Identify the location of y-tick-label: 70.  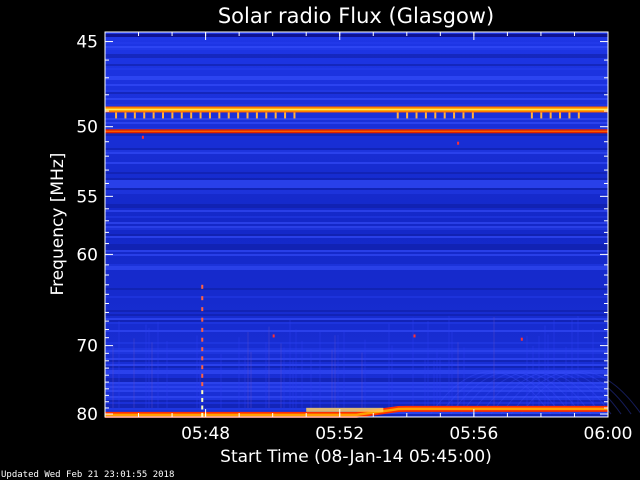
(87, 347).